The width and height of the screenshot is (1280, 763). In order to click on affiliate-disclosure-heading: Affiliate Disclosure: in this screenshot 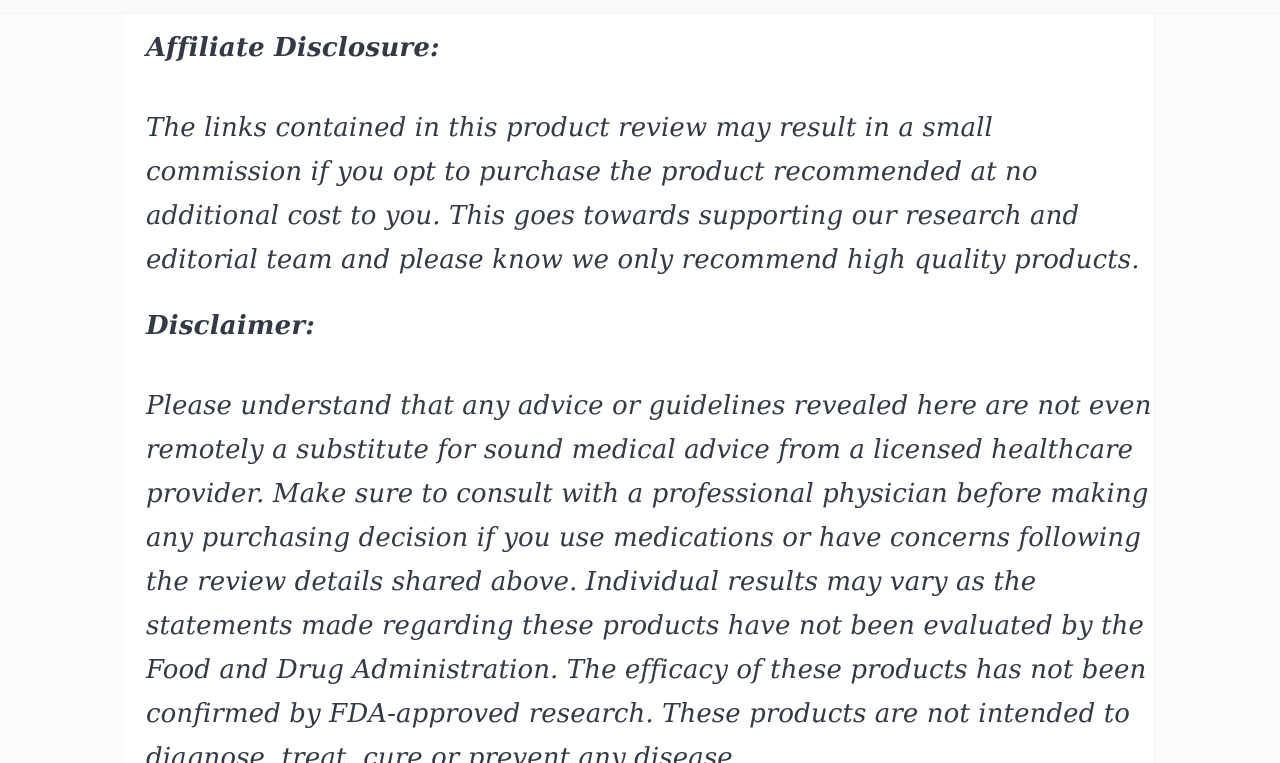, I will do `click(293, 48)`.